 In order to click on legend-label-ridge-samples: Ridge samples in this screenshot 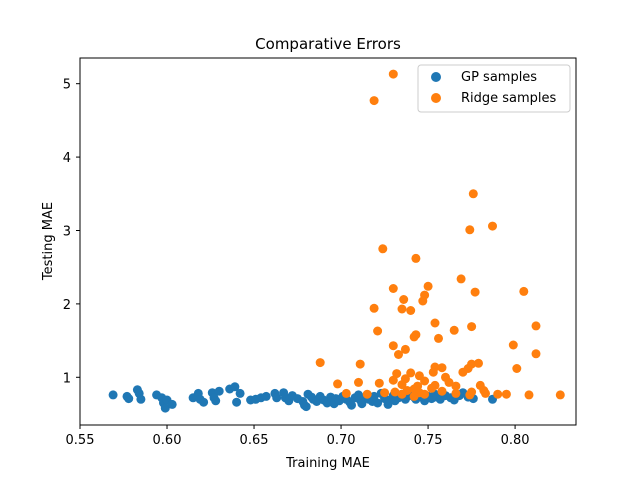, I will do `click(509, 98)`.